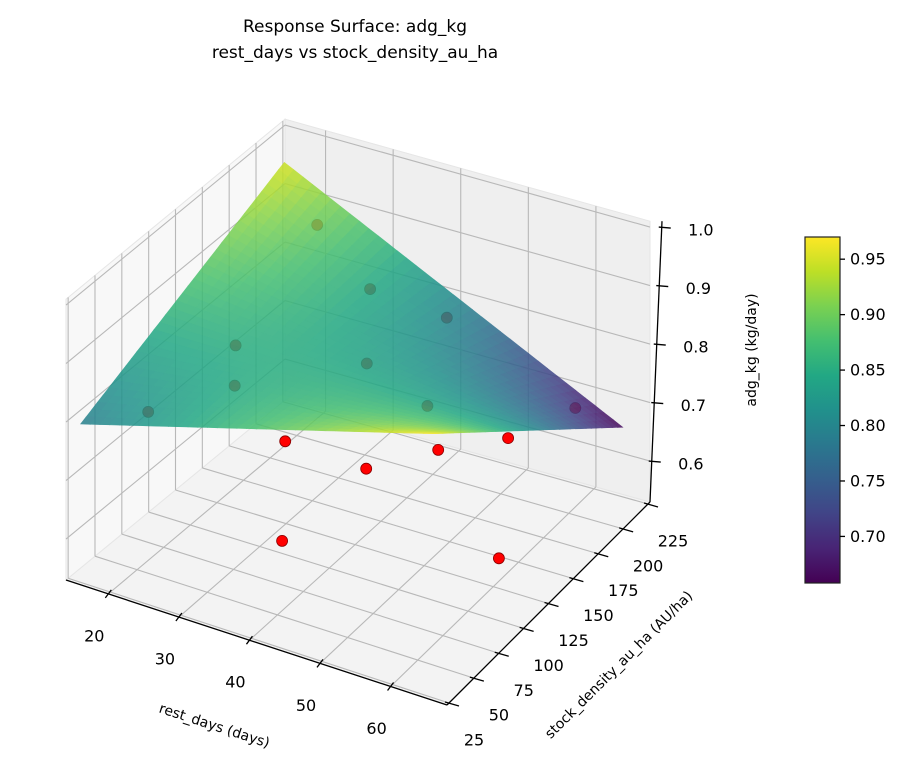  I want to click on x-tick-label: 40, so click(235, 682).